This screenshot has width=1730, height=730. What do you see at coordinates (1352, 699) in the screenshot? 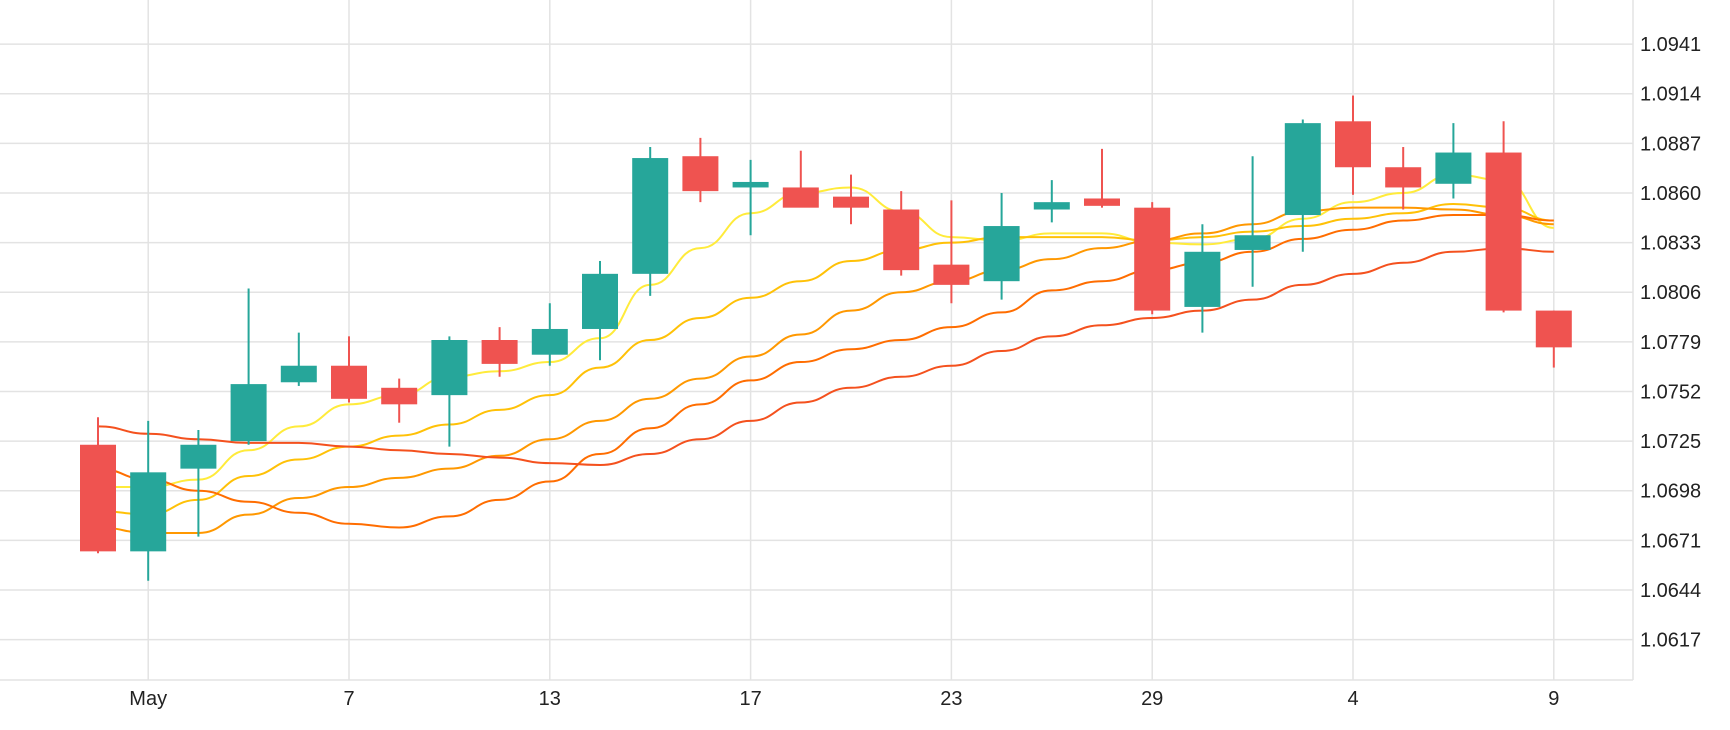
I see `x-tick-label: 4` at bounding box center [1352, 699].